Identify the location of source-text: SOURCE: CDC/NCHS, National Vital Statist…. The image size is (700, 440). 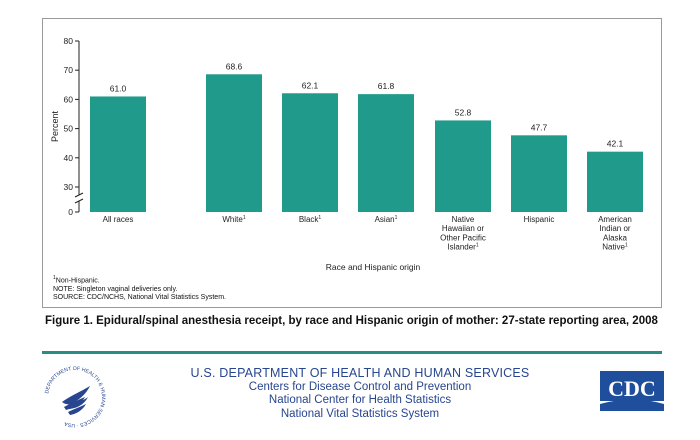
(139, 298).